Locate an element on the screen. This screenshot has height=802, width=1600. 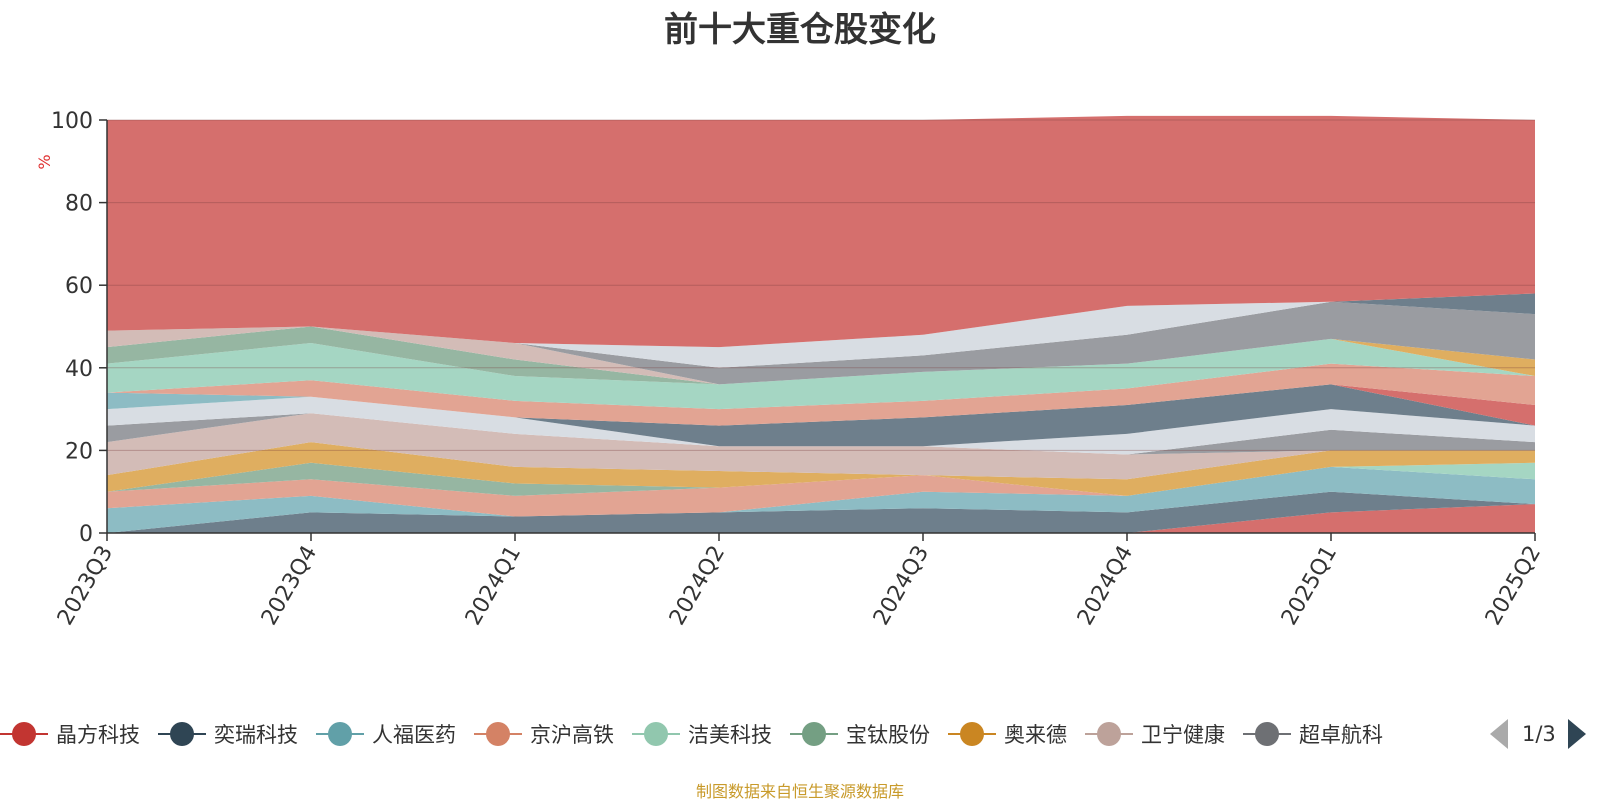
legend-label: 人福医药 is located at coordinates (414, 735).